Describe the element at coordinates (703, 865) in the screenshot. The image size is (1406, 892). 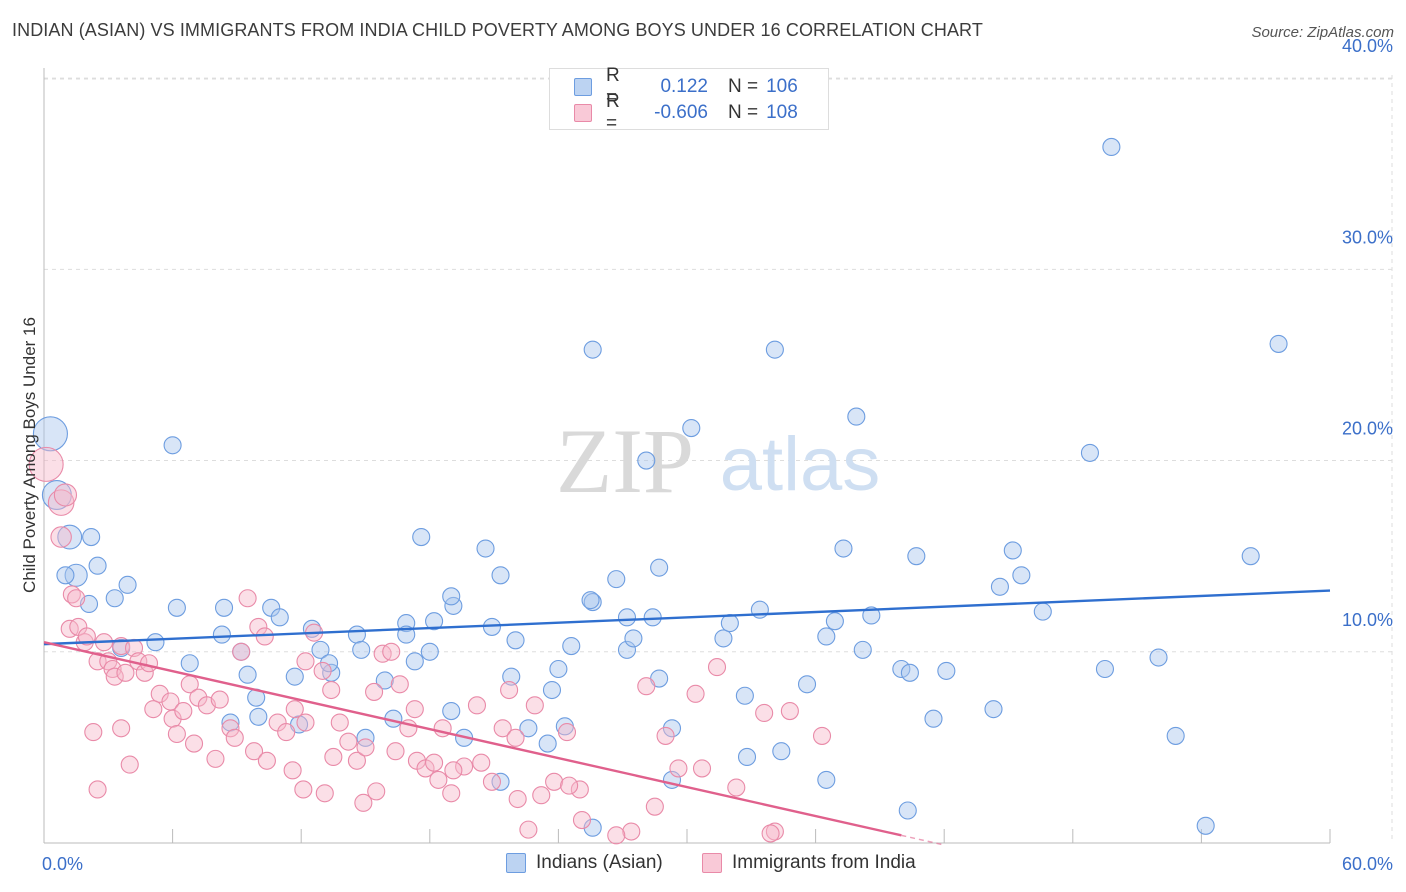
I see `bottom-legend: Indians (Asian) Immigrants from India` at that location.